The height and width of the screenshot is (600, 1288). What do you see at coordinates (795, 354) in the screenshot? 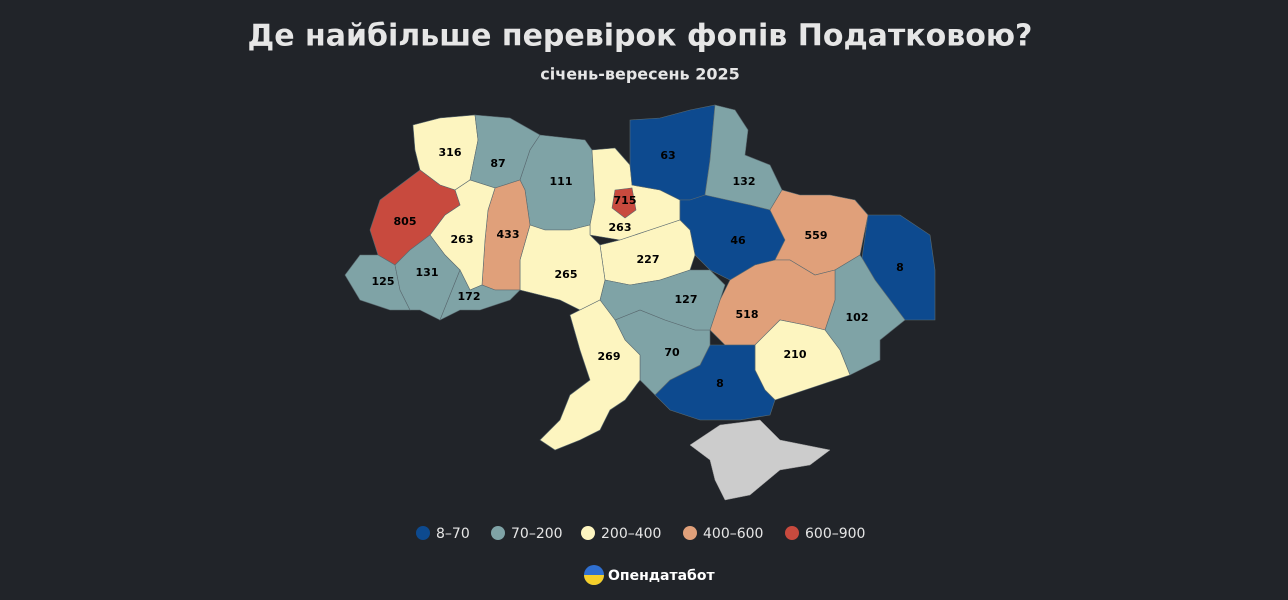
I see `region-label: 210` at bounding box center [795, 354].